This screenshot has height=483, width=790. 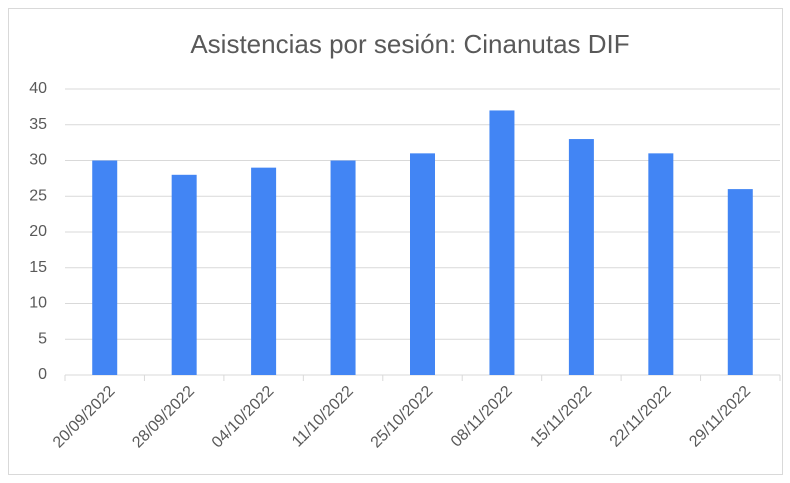 What do you see at coordinates (38, 195) in the screenshot?
I see `y-tick-label: 25` at bounding box center [38, 195].